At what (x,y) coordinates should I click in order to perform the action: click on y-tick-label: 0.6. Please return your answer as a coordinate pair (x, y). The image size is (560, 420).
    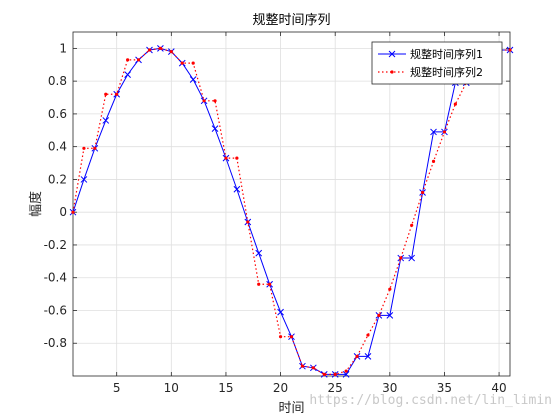
    Looking at the image, I should click on (57, 114).